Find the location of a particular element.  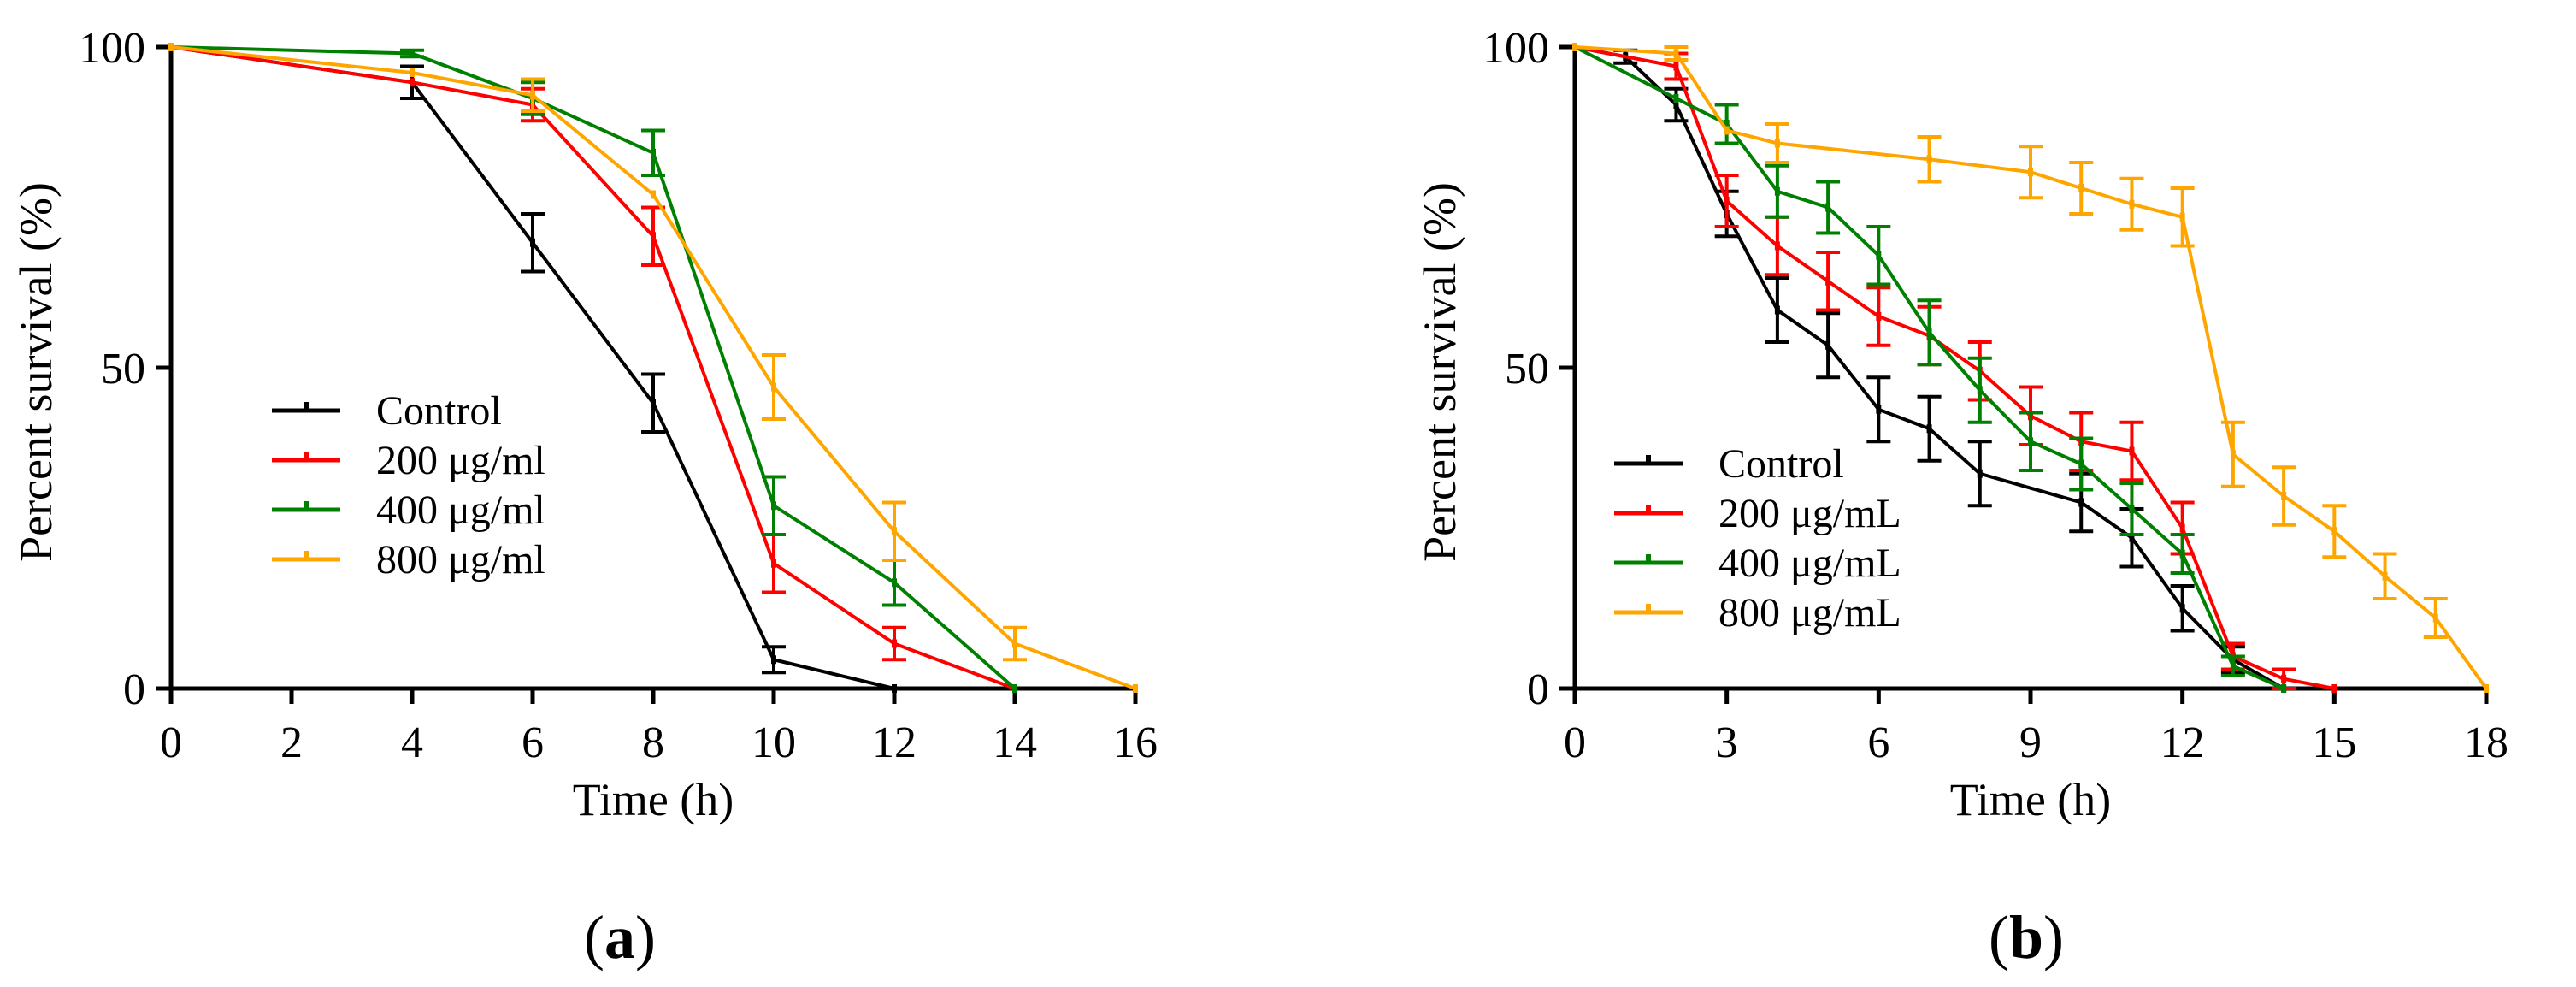

legend-item: 800 μg/ml is located at coordinates (408, 559).